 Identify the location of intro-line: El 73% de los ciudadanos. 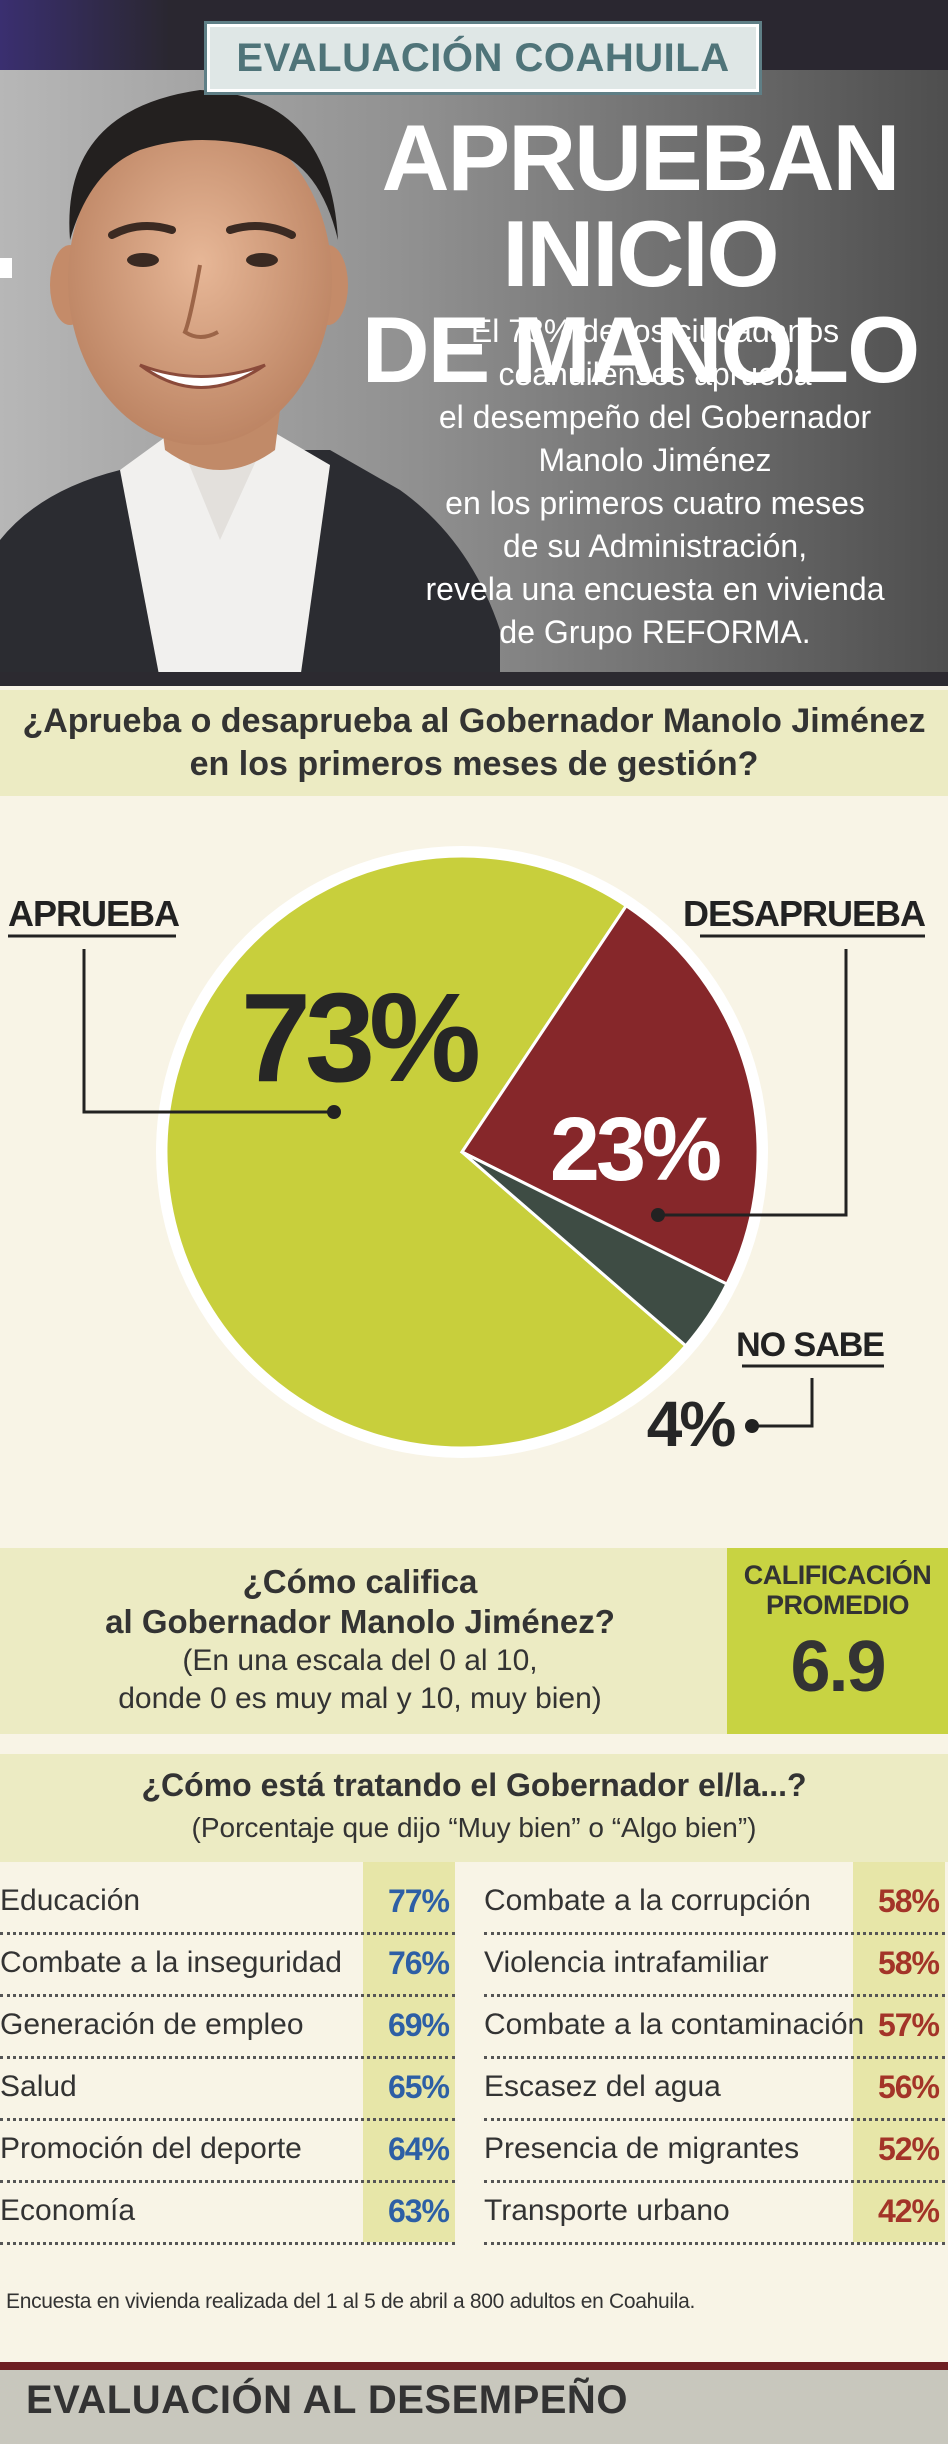
(655, 331).